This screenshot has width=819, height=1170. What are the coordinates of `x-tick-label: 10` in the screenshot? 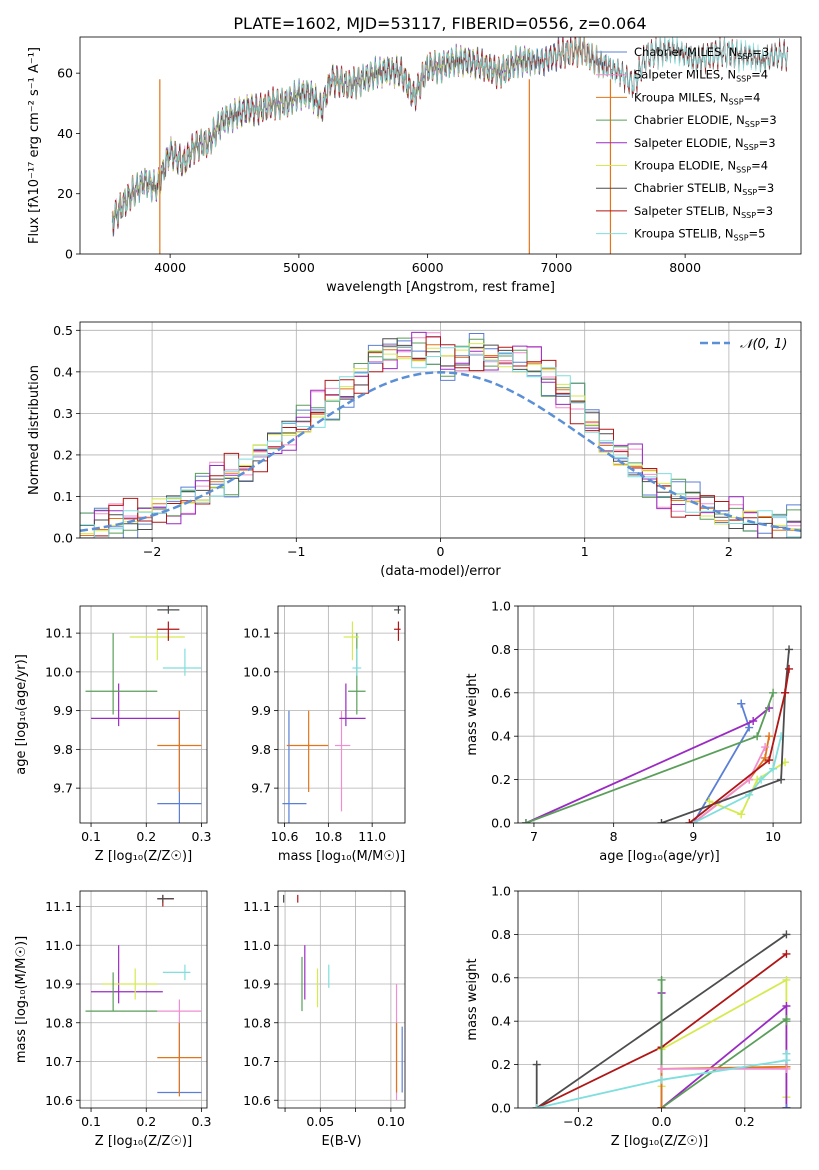 It's located at (773, 836).